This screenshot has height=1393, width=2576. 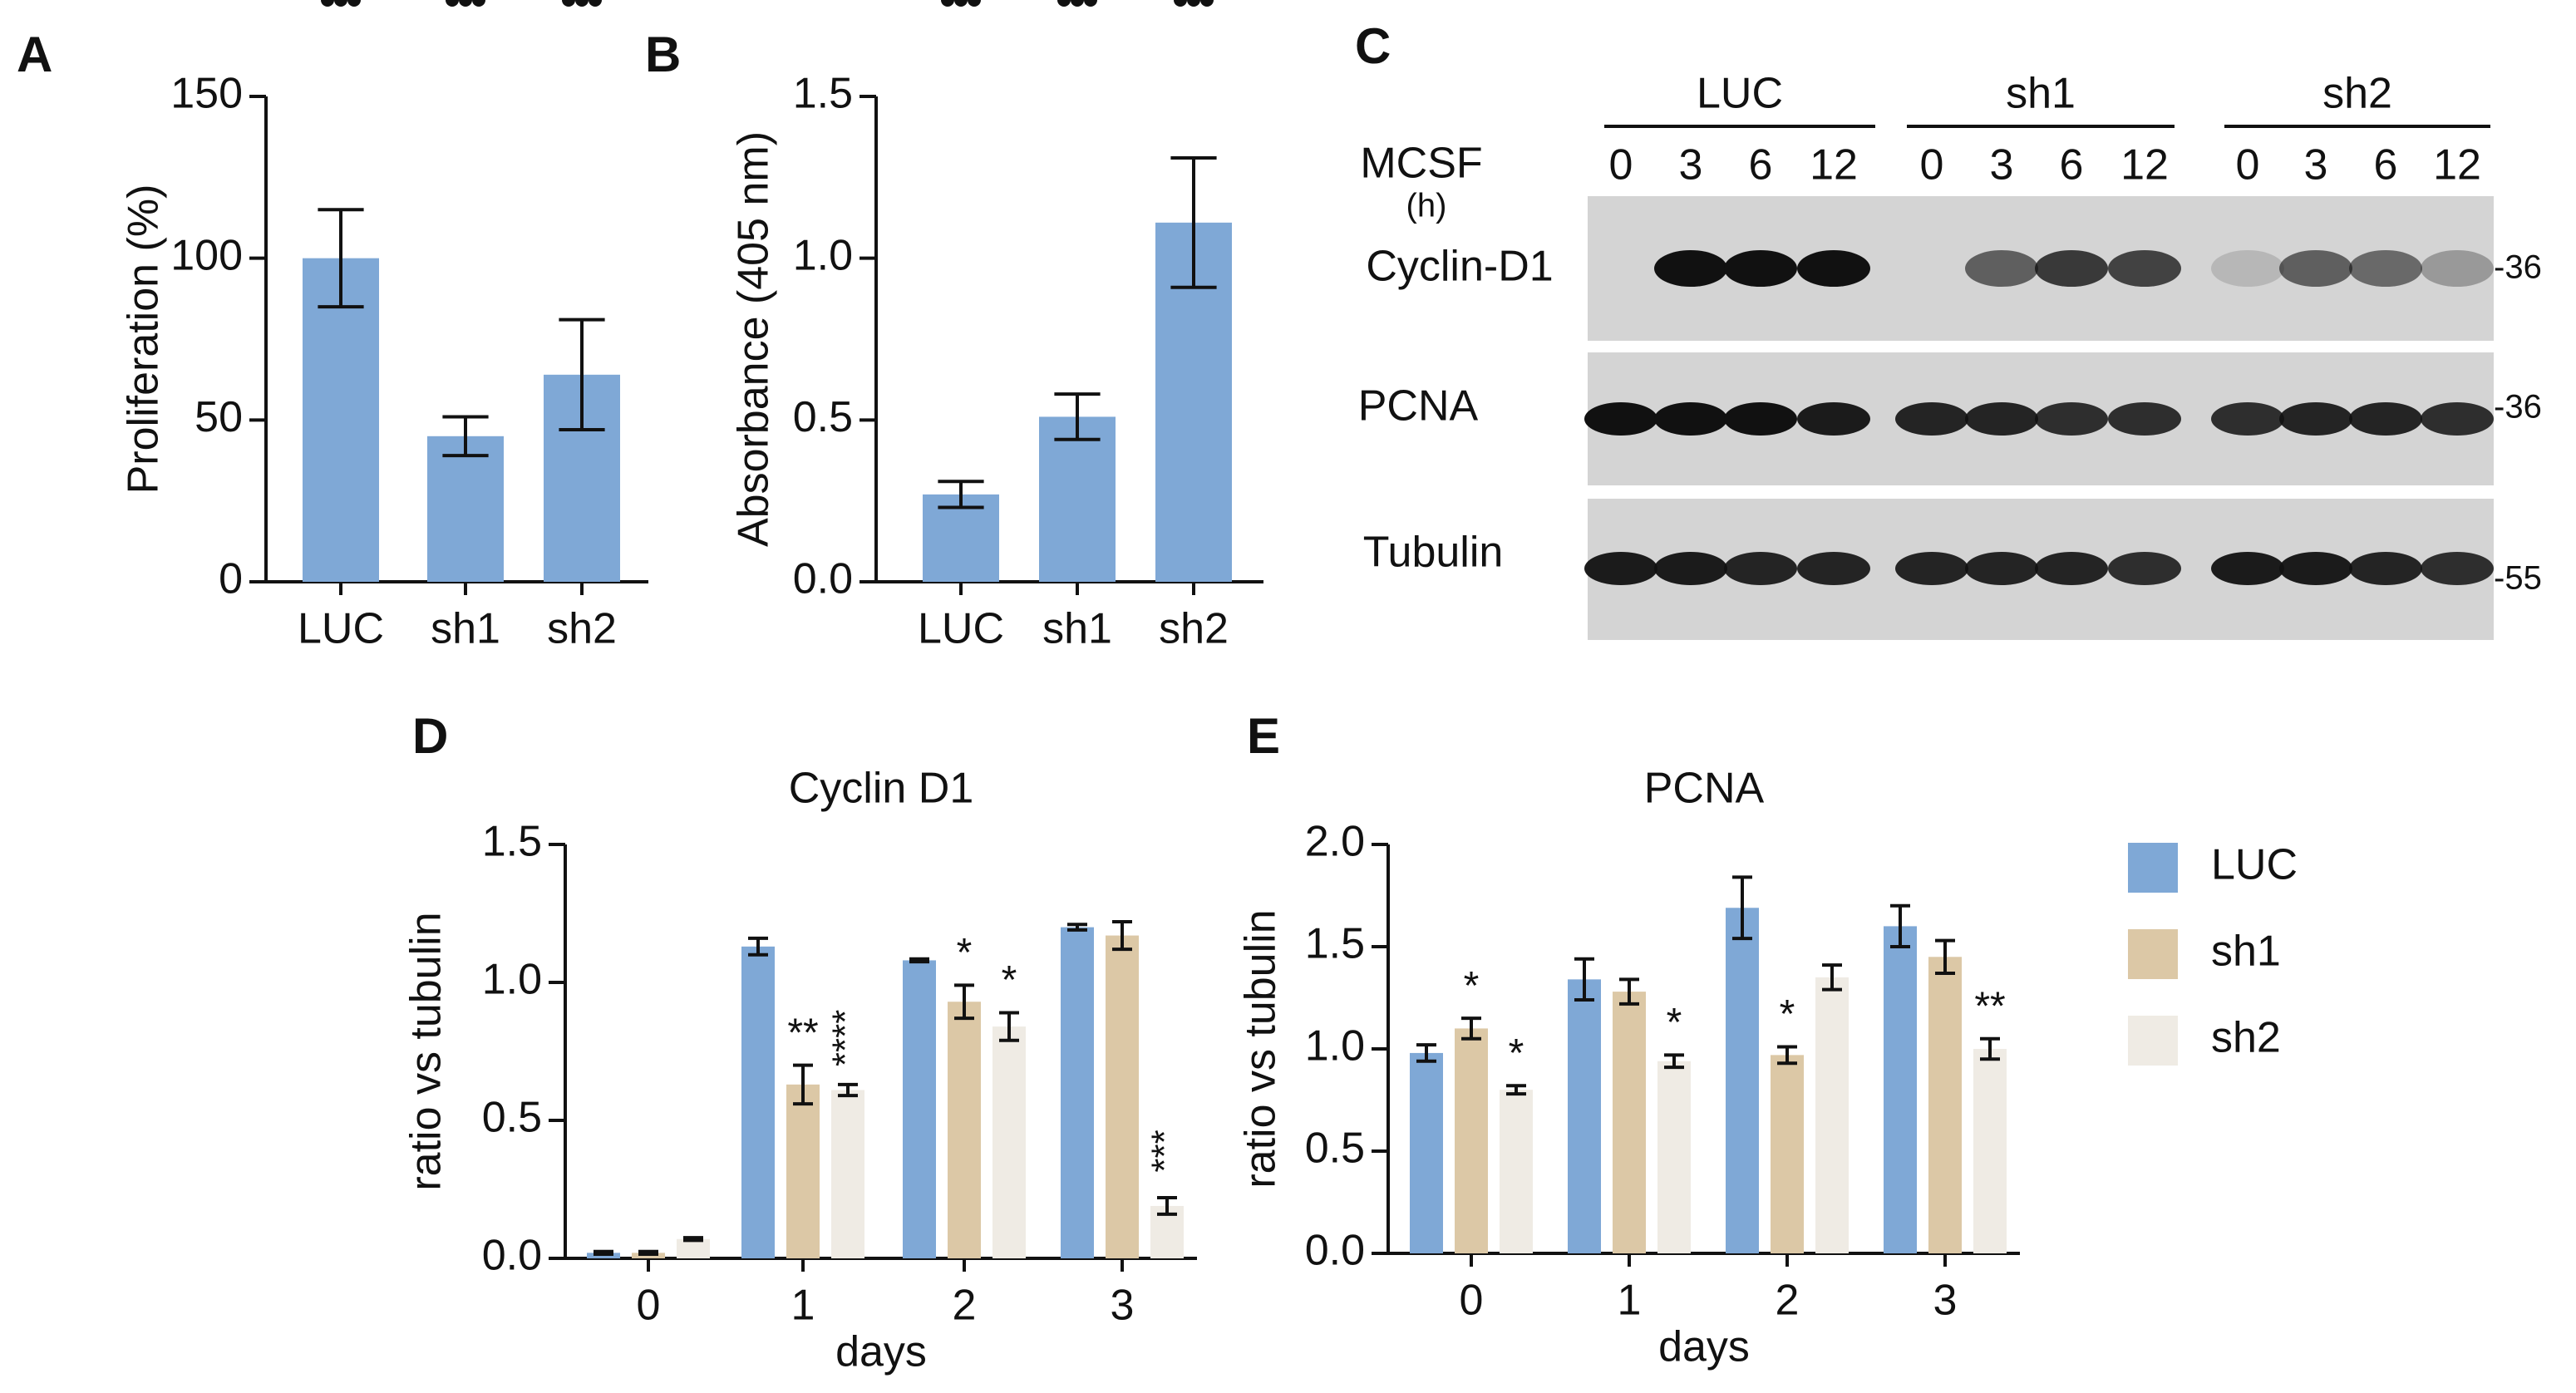 I want to click on legend-label: LUC, so click(x=2254, y=865).